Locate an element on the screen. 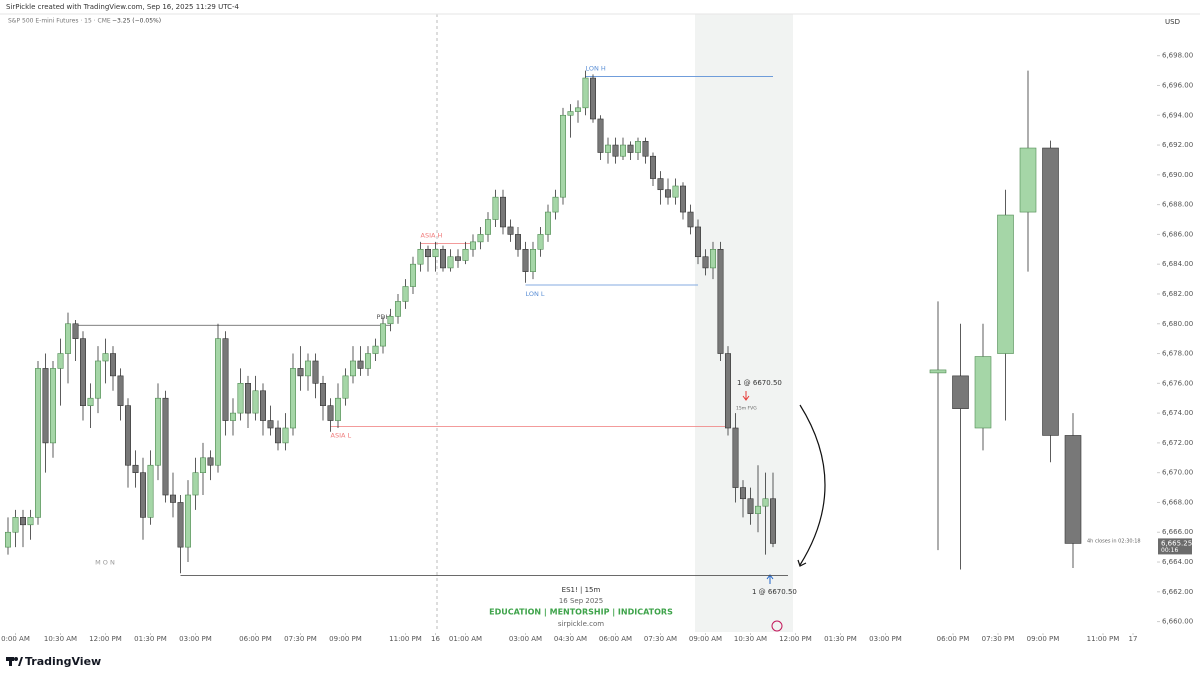 This screenshot has height=677, width=1200. x-tick-label: 03:00 PM is located at coordinates (885, 639).